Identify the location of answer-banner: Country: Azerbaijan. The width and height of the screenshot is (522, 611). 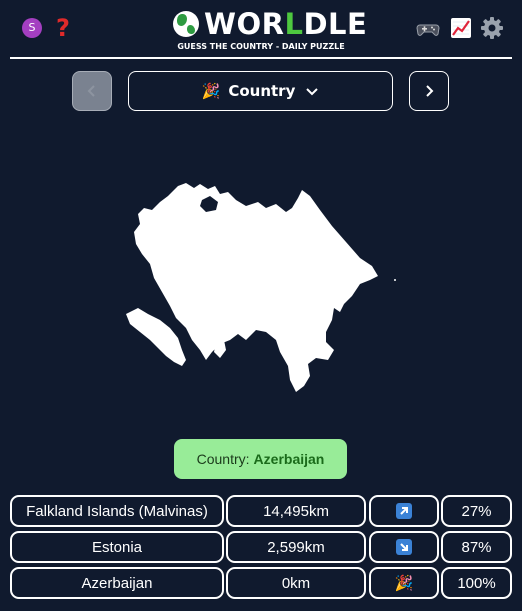
(260, 459).